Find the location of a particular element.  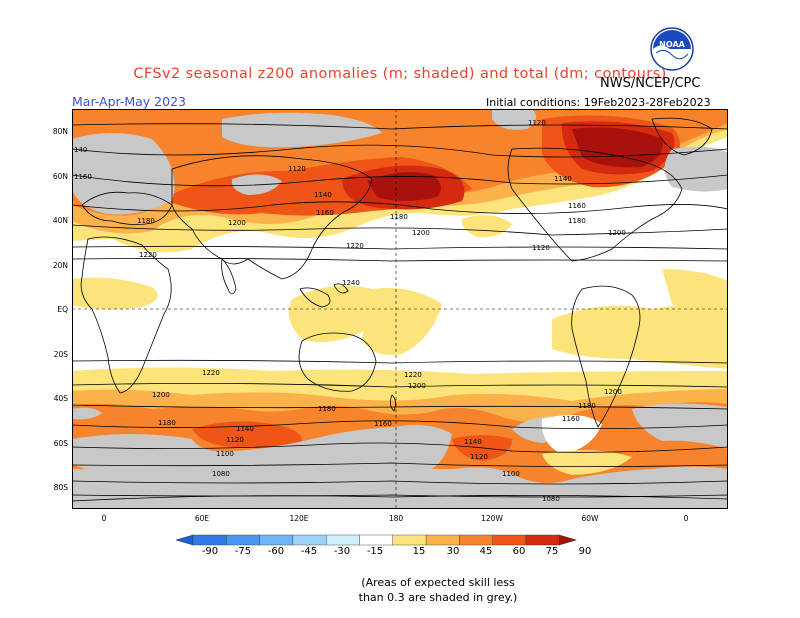

lon-label: 180 is located at coordinates (396, 518).